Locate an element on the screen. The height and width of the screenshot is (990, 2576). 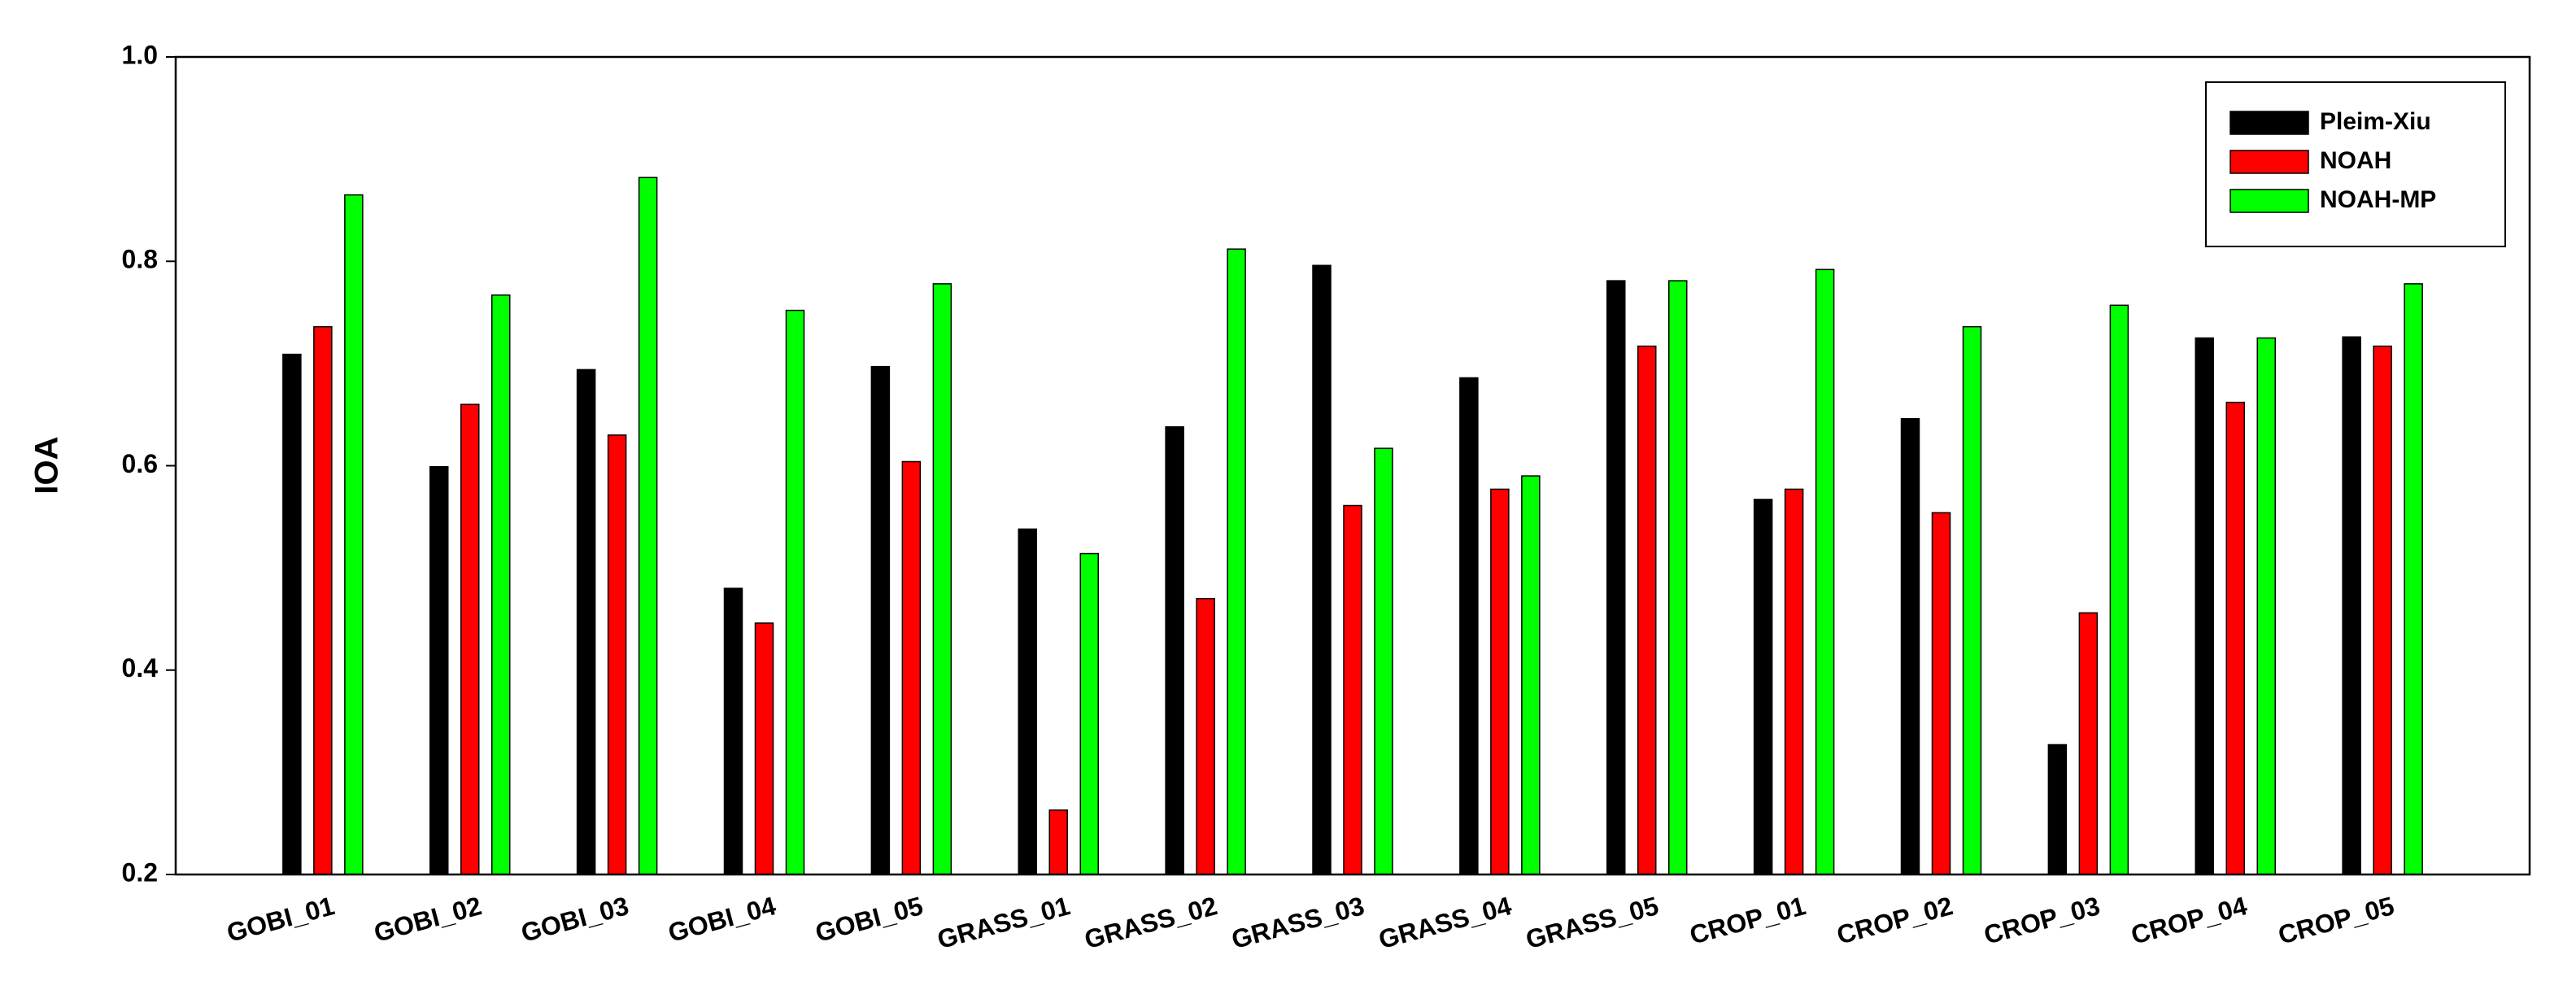
legend-label: NOAH-MP is located at coordinates (2378, 199).